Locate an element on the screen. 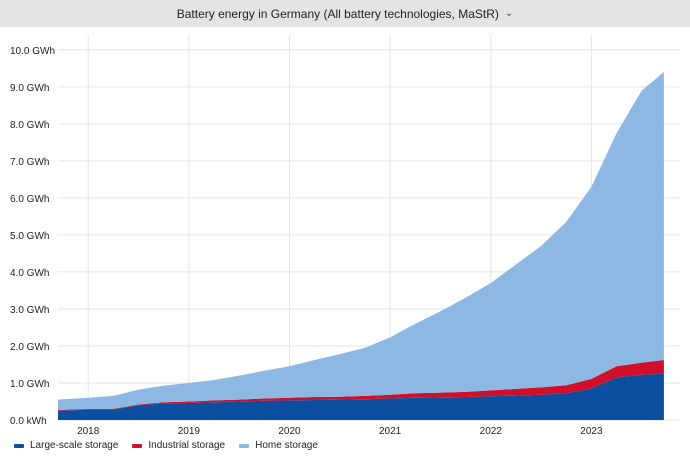 The image size is (690, 459). y-tick-label: 0.0 kWh is located at coordinates (28, 421).